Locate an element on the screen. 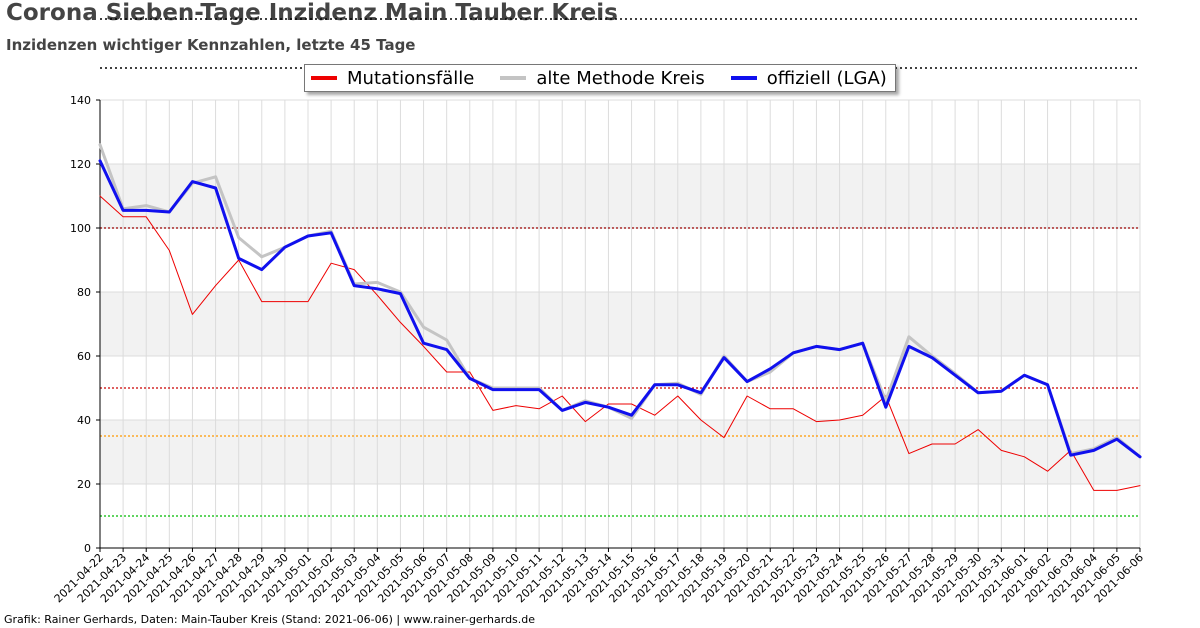 This screenshot has width=1200, height=628. y-tick-label: 140 is located at coordinates (80, 100).